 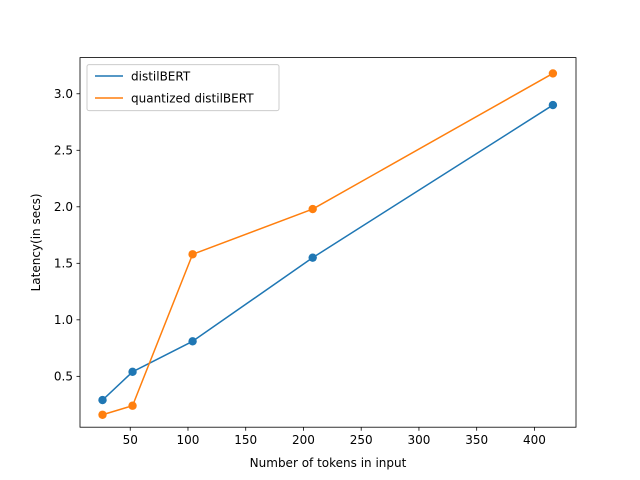 What do you see at coordinates (192, 99) in the screenshot?
I see `legend-label-quantized-distilbert: quantized distilBERT` at bounding box center [192, 99].